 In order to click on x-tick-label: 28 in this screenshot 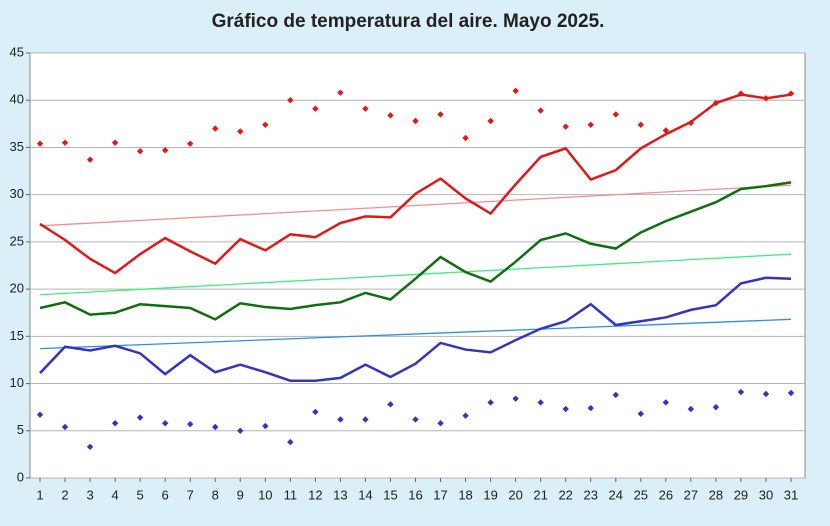, I will do `click(716, 494)`.